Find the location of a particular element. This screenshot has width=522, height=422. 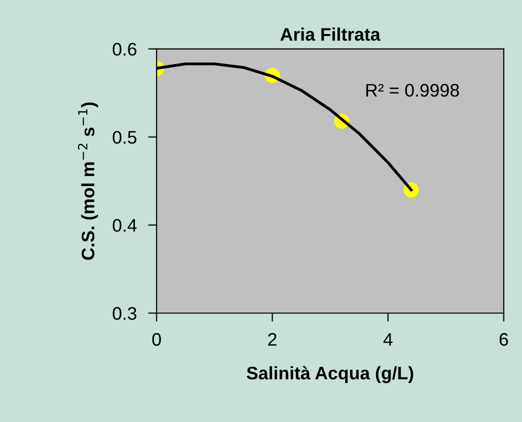

chart-title: Aria Filtrata is located at coordinates (330, 34).